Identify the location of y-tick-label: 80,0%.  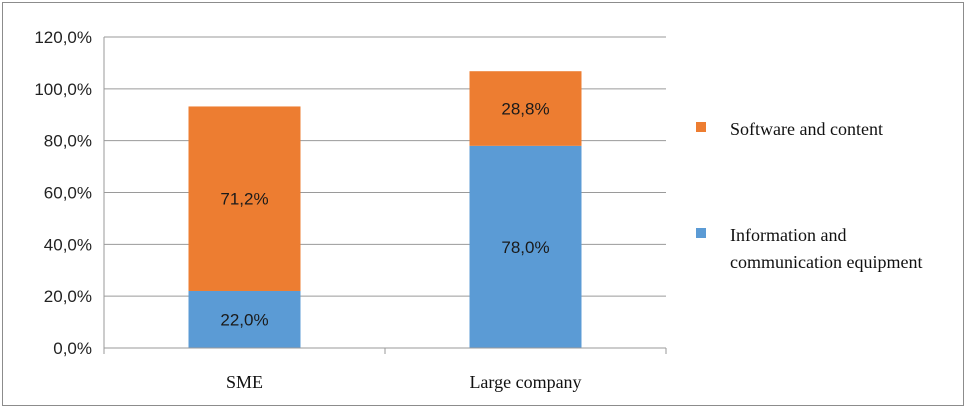
(68, 141).